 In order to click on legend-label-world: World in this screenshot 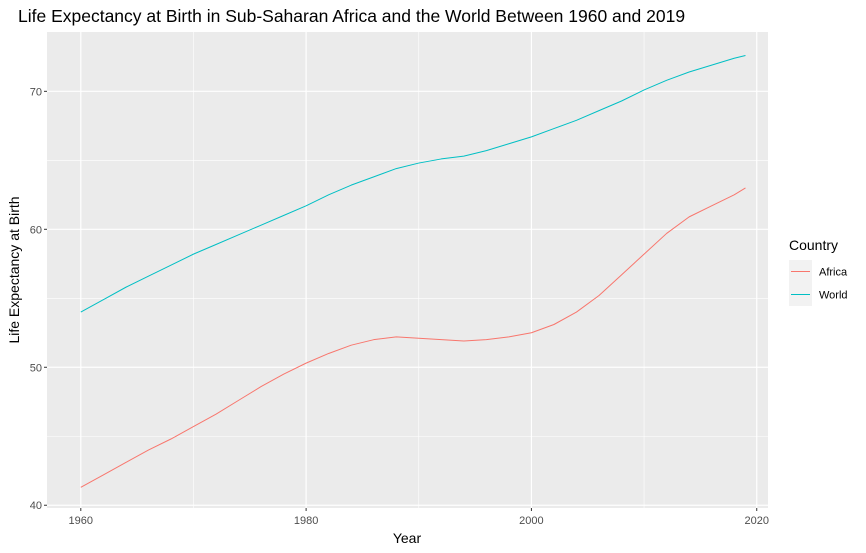, I will do `click(833, 296)`.